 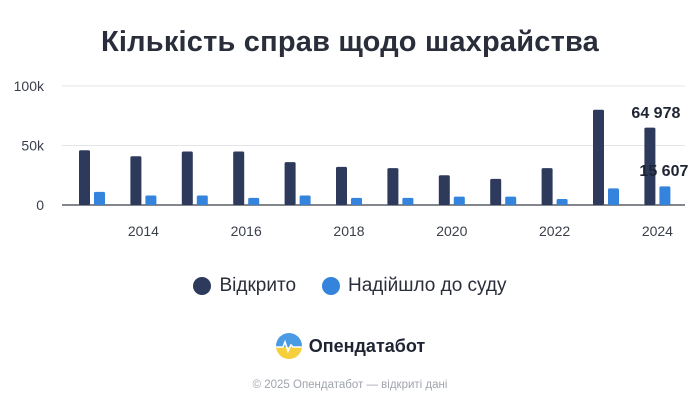 I want to click on legend-item-opened: Відкрито, so click(x=244, y=286).